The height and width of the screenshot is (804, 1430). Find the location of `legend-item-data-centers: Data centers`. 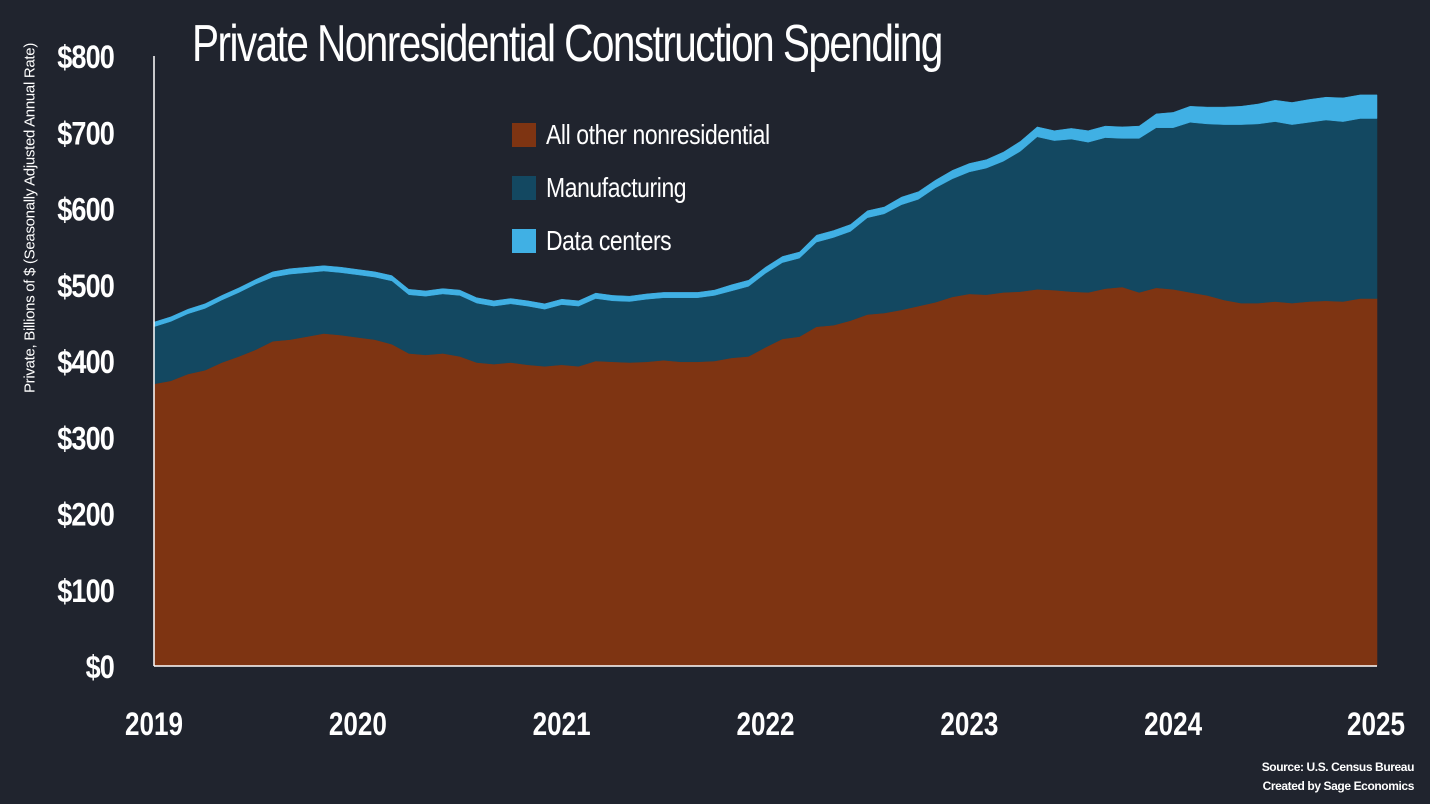

legend-item-data-centers: Data centers is located at coordinates (665, 240).